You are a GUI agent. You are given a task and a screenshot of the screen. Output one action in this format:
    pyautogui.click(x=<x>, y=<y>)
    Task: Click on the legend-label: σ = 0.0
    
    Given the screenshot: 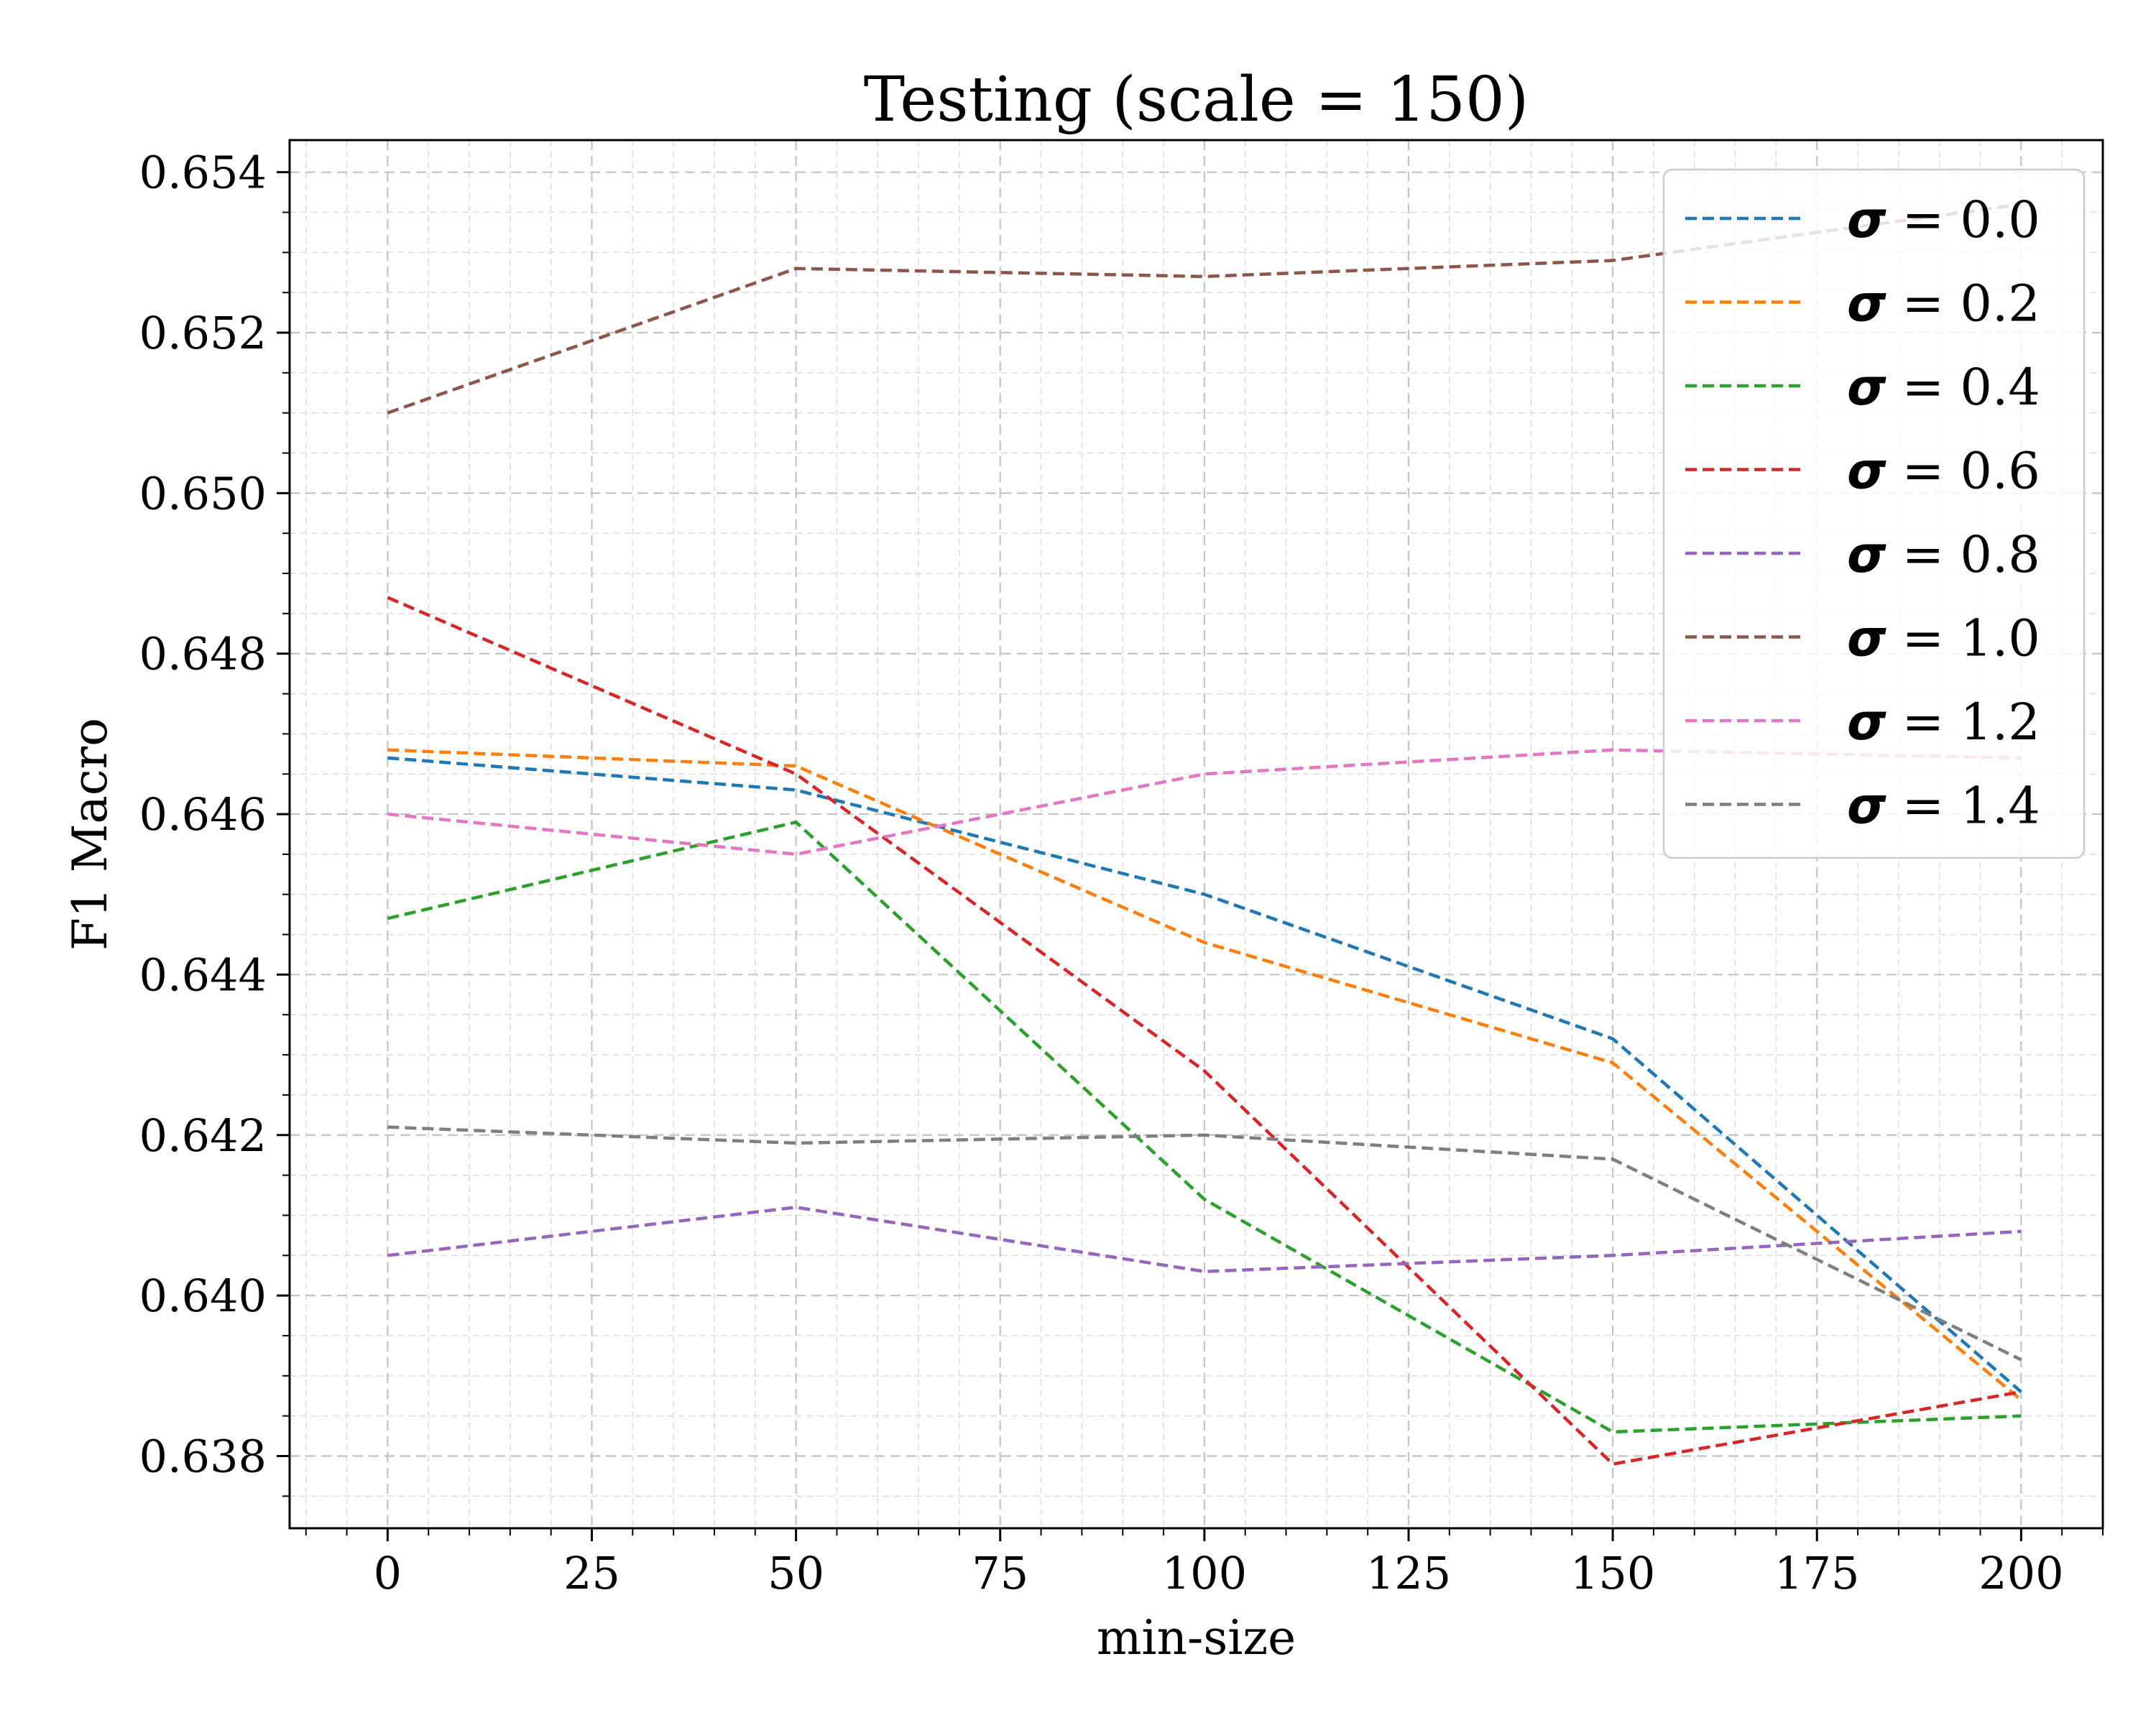 What is the action you would take?
    pyautogui.click(x=1944, y=219)
    